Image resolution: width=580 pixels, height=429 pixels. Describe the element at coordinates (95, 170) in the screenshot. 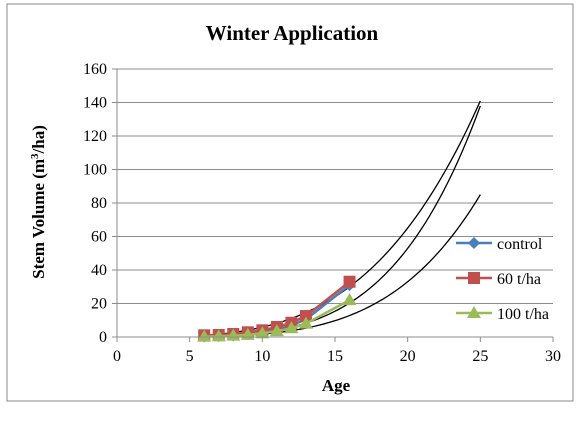

I see `y-tick-label: 100` at that location.